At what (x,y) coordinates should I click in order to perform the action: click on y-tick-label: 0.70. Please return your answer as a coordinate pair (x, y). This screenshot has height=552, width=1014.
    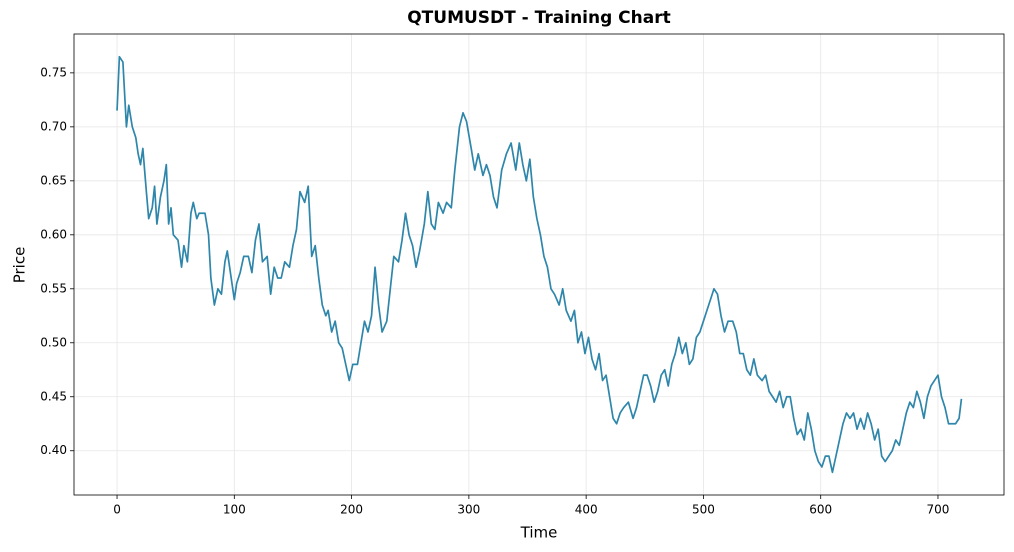
    Looking at the image, I should click on (53, 126).